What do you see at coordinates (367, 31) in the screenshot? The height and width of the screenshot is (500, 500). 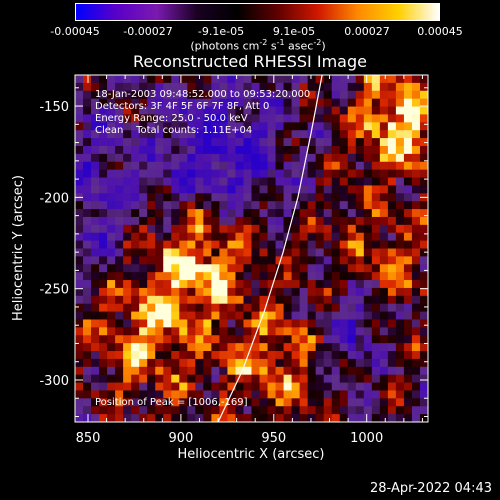 I see `colorbar-tick-label: 0.00027` at bounding box center [367, 31].